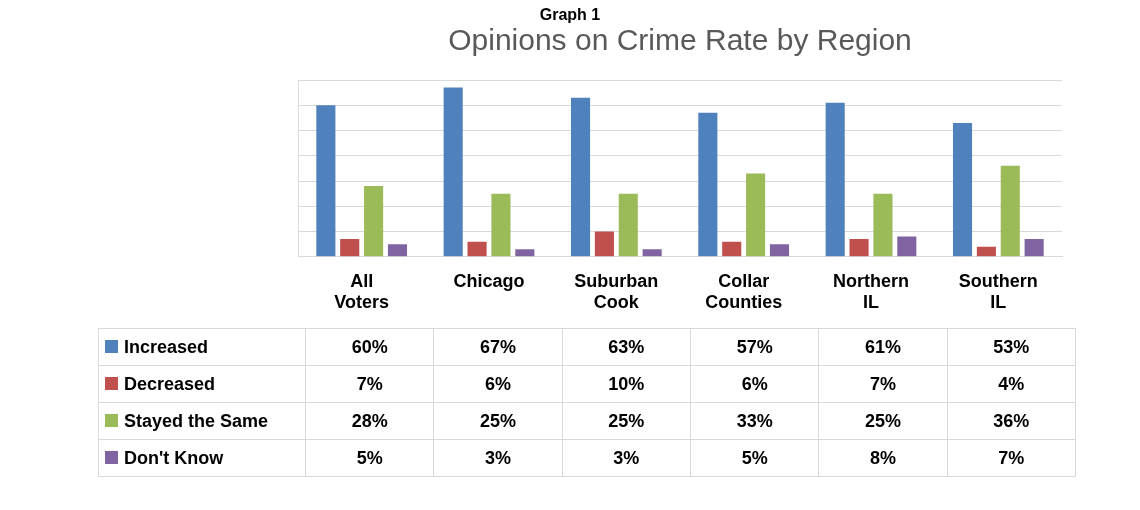  Describe the element at coordinates (998, 291) in the screenshot. I see `x-tick-label: Southern IL` at that location.